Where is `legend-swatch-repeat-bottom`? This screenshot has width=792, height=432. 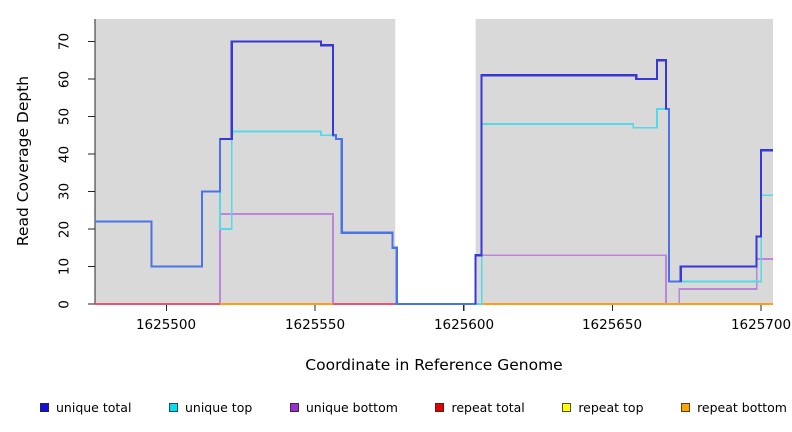 legend-swatch-repeat-bottom is located at coordinates (686, 407).